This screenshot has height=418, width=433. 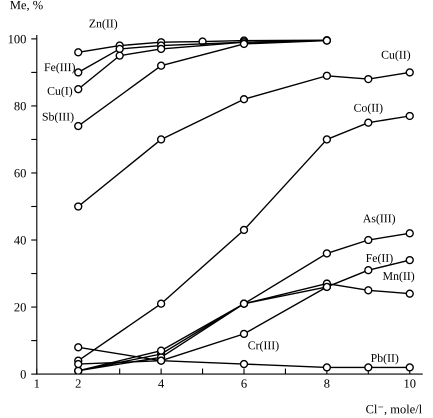 I want to click on x-tick-label: 1, so click(x=37, y=383).